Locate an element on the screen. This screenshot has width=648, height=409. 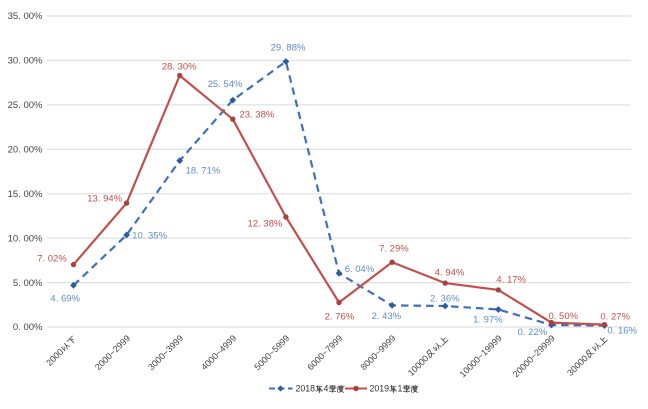
svg-text: 28. 30% is located at coordinates (179, 67).